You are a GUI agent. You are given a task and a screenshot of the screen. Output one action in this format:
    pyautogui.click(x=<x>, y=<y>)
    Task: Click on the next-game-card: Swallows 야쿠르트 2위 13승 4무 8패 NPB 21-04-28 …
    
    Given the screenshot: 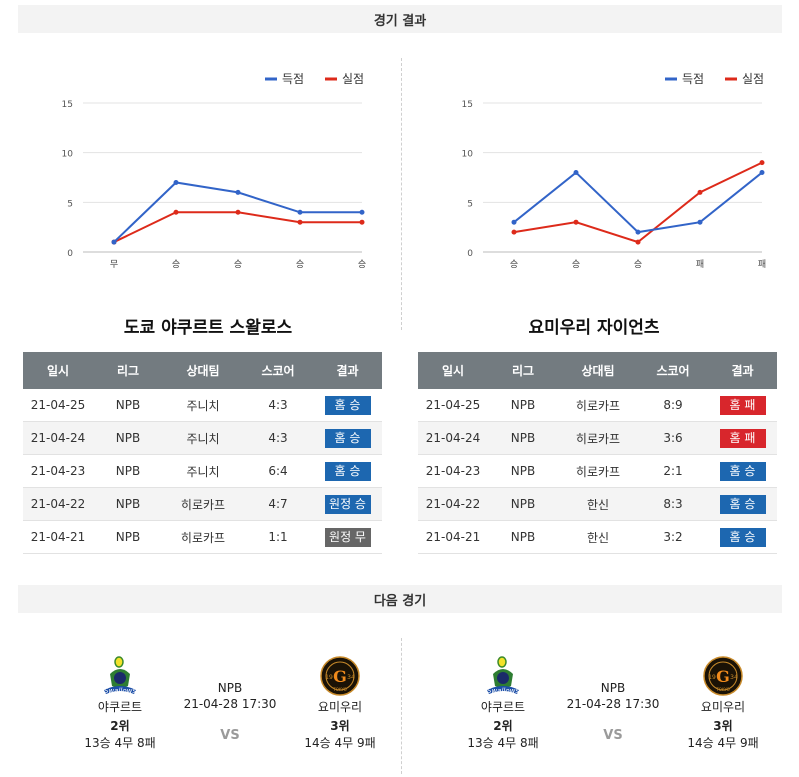 What is the action you would take?
    pyautogui.click(x=593, y=703)
    